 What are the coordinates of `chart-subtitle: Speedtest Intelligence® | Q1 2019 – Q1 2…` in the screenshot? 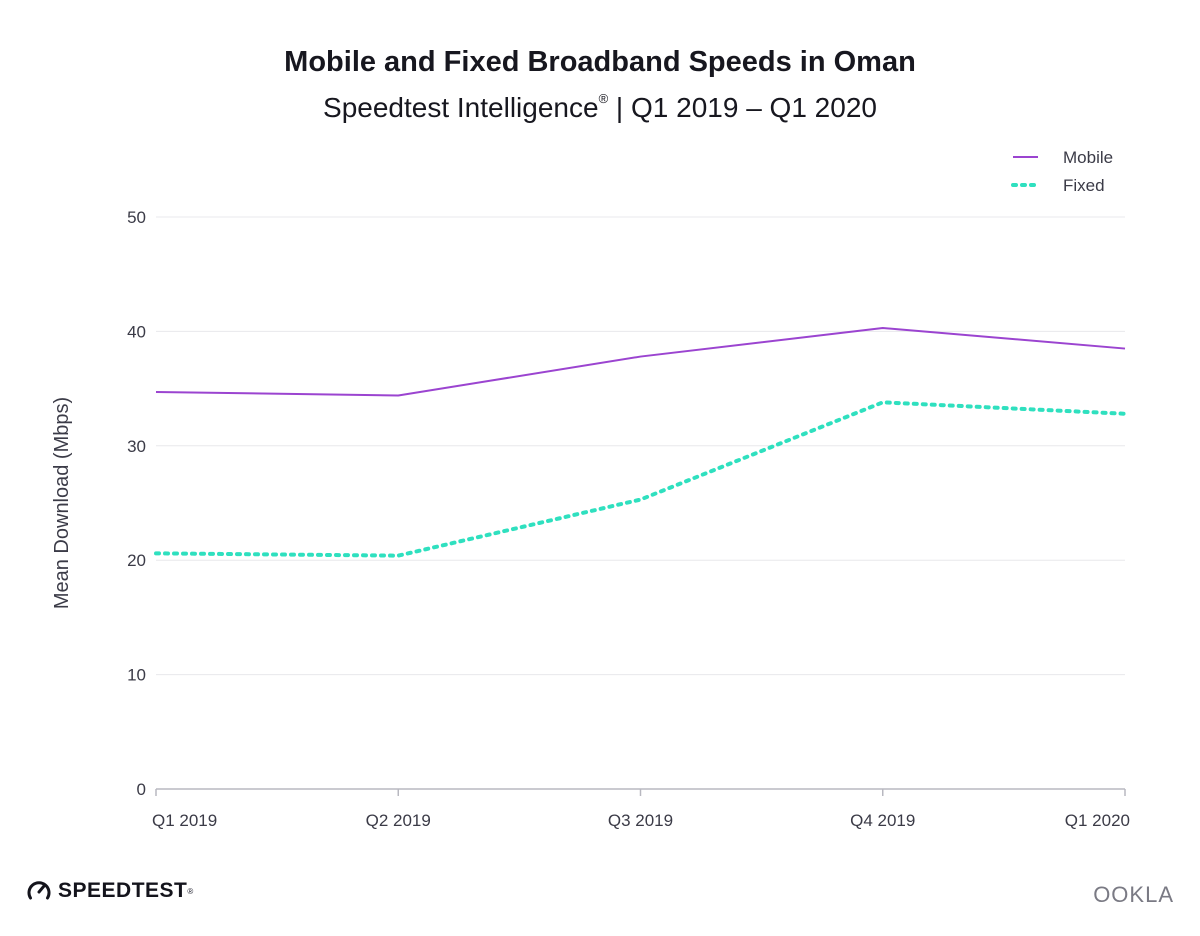 It's located at (600, 103).